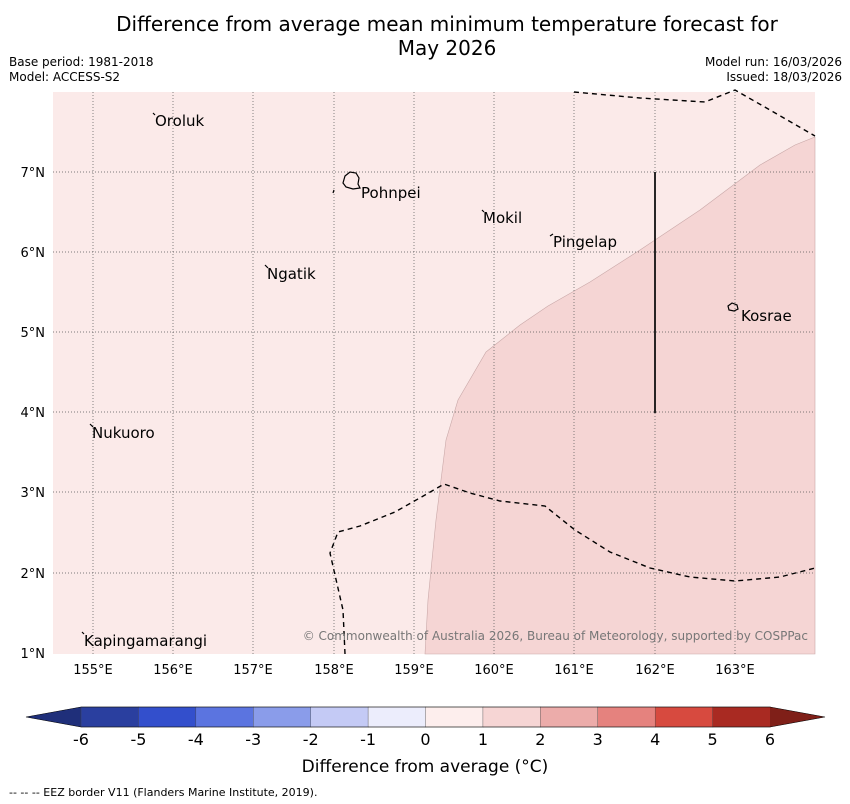  What do you see at coordinates (253, 739) in the screenshot?
I see `colorbar-tick-label: -3` at bounding box center [253, 739].